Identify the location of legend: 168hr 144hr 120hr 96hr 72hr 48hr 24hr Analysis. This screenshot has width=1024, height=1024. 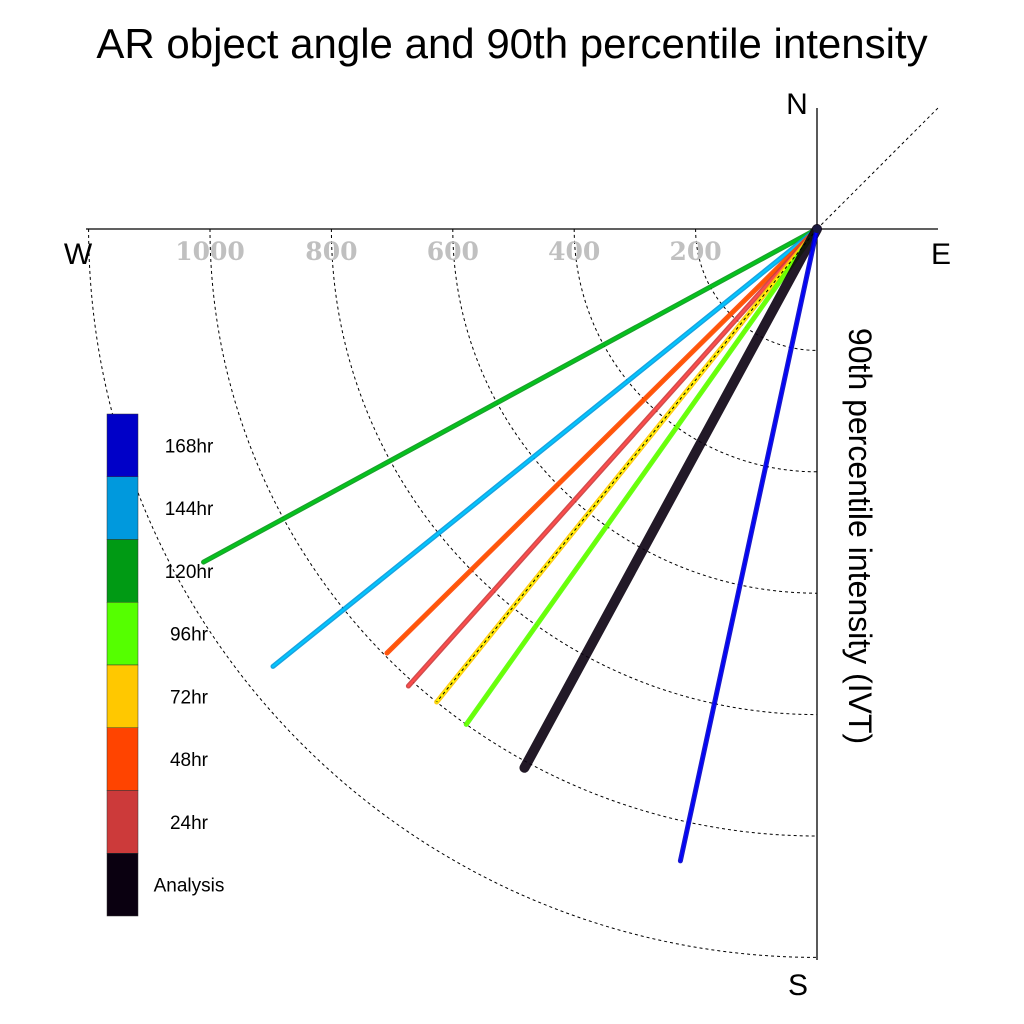
(165, 665).